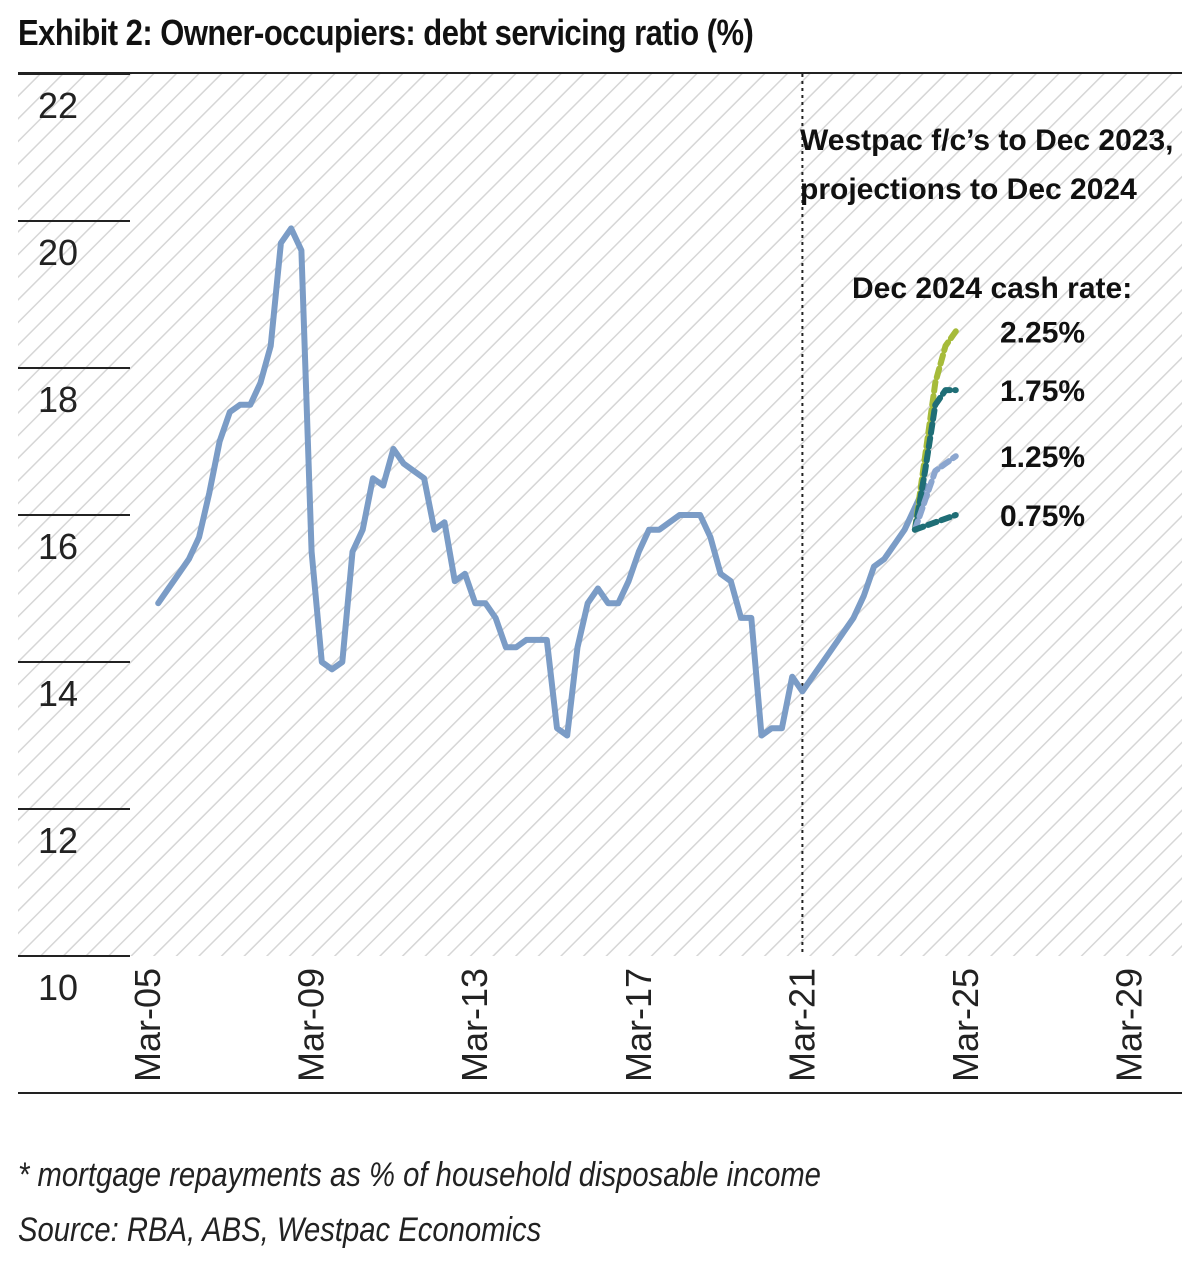  I want to click on x-tick-label: Mar-17, so click(638, 1025).